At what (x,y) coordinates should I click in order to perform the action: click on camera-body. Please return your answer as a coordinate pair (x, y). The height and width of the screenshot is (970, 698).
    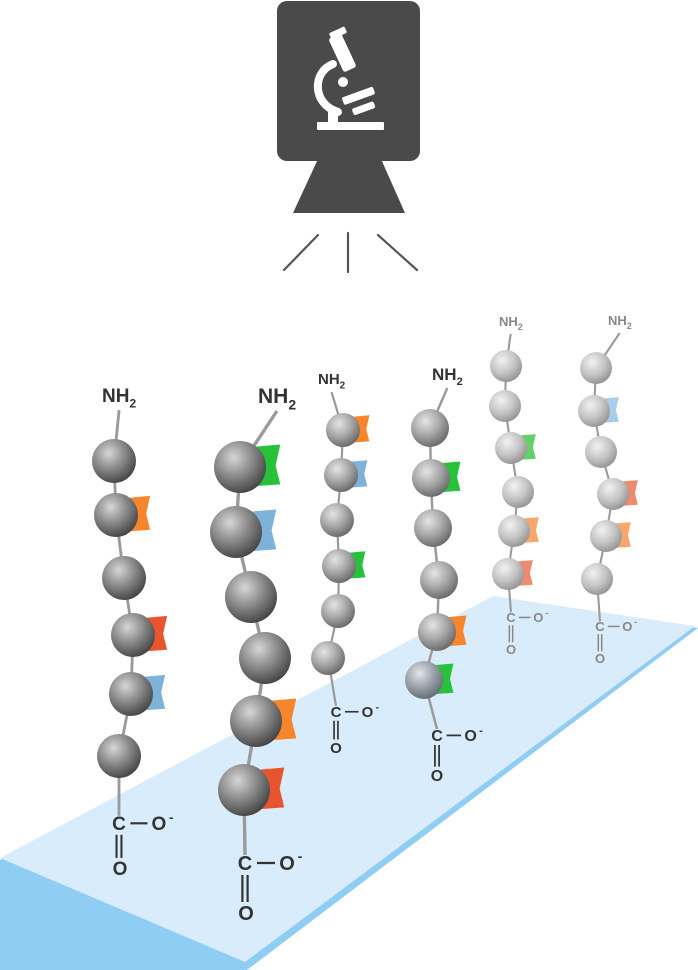
    Looking at the image, I should click on (348, 81).